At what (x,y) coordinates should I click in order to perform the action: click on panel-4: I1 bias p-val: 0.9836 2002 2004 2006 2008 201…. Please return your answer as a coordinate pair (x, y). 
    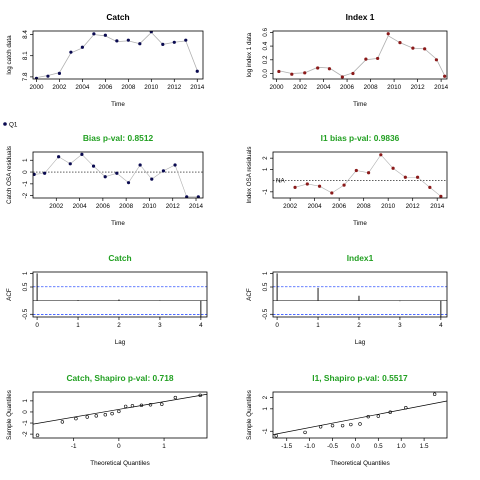
    Looking at the image, I should click on (347, 180).